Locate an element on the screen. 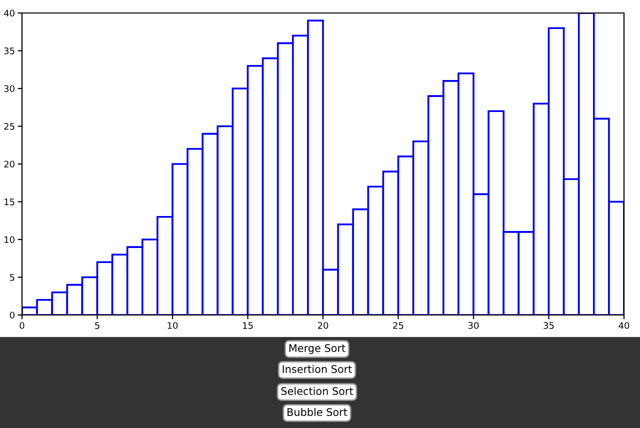 This screenshot has width=640, height=428. text: Merge Sort is located at coordinates (317, 349).